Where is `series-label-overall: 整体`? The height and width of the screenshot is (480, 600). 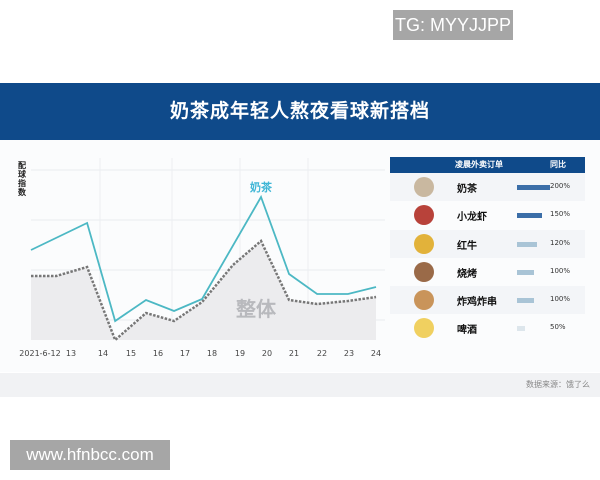 series-label-overall: 整体 is located at coordinates (256, 309).